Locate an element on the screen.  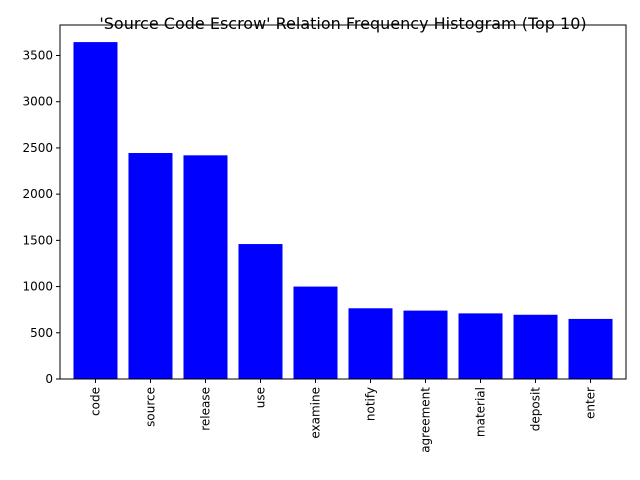
y-tick-label: 500 is located at coordinates (41, 333).